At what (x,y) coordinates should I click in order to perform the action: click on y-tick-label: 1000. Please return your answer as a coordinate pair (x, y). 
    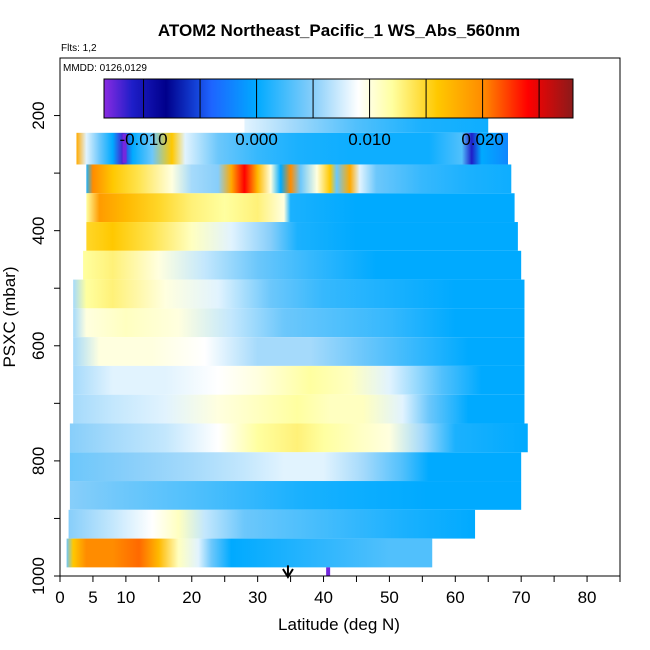
    Looking at the image, I should click on (38, 576).